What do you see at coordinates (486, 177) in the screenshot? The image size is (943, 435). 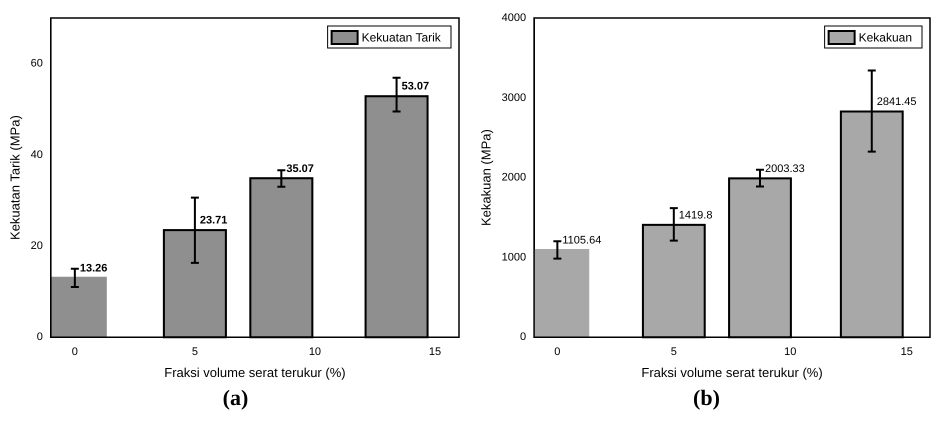 I see `y-axis-title: Kekakuan (MPa)` at bounding box center [486, 177].